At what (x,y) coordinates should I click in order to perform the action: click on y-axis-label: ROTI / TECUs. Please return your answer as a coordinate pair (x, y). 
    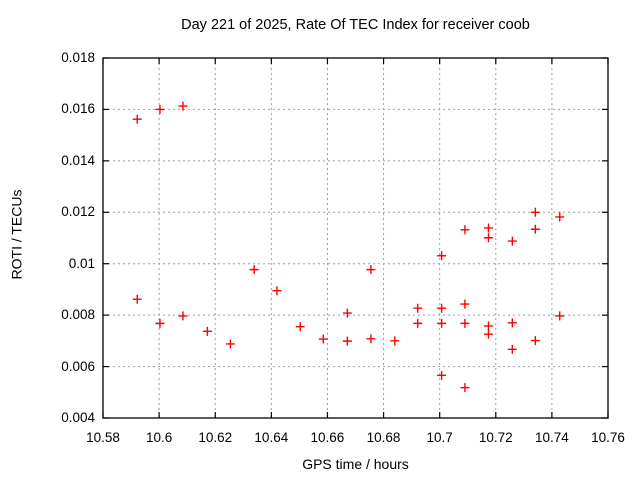
    Looking at the image, I should click on (16, 234).